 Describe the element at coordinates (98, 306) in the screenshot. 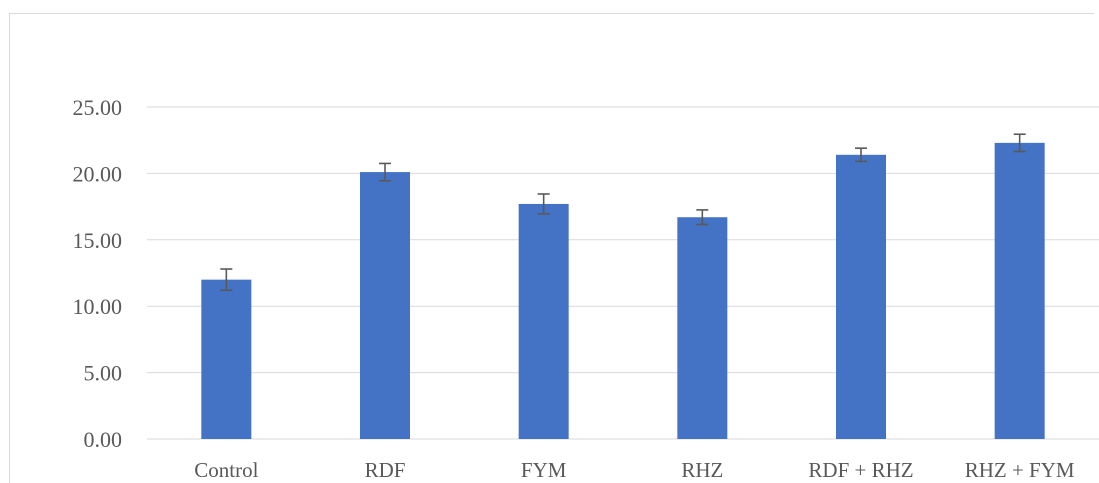

I see `y-tick-label: 10.00` at that location.